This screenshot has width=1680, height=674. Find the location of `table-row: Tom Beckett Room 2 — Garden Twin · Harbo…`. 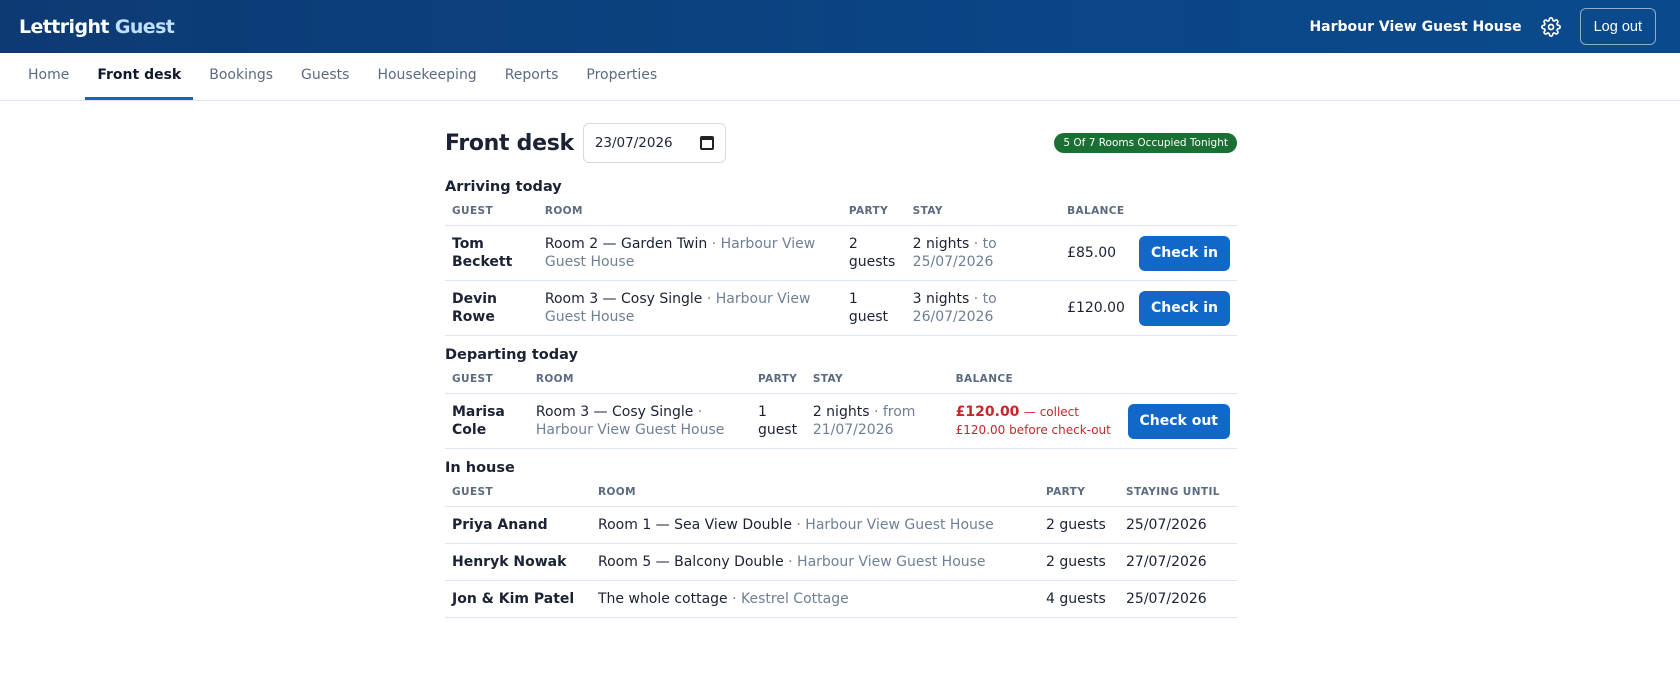

table-row: Tom Beckett Room 2 — Garden Twin · Harbo… is located at coordinates (841, 253).